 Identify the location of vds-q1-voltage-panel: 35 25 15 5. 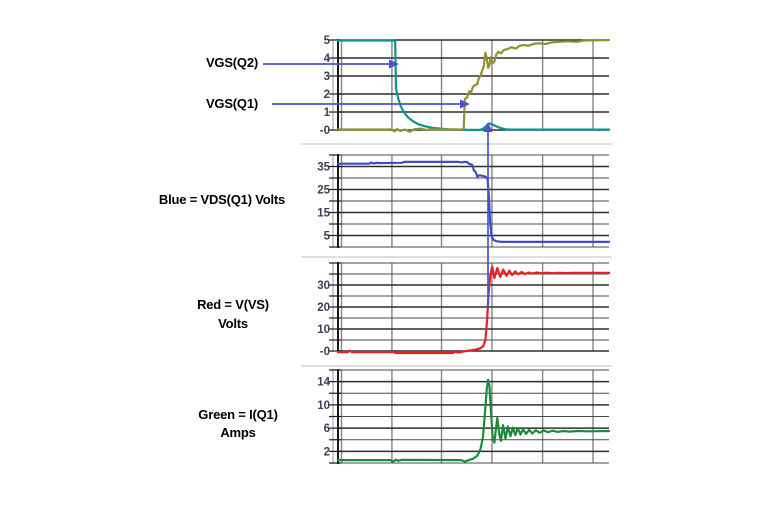
(464, 201).